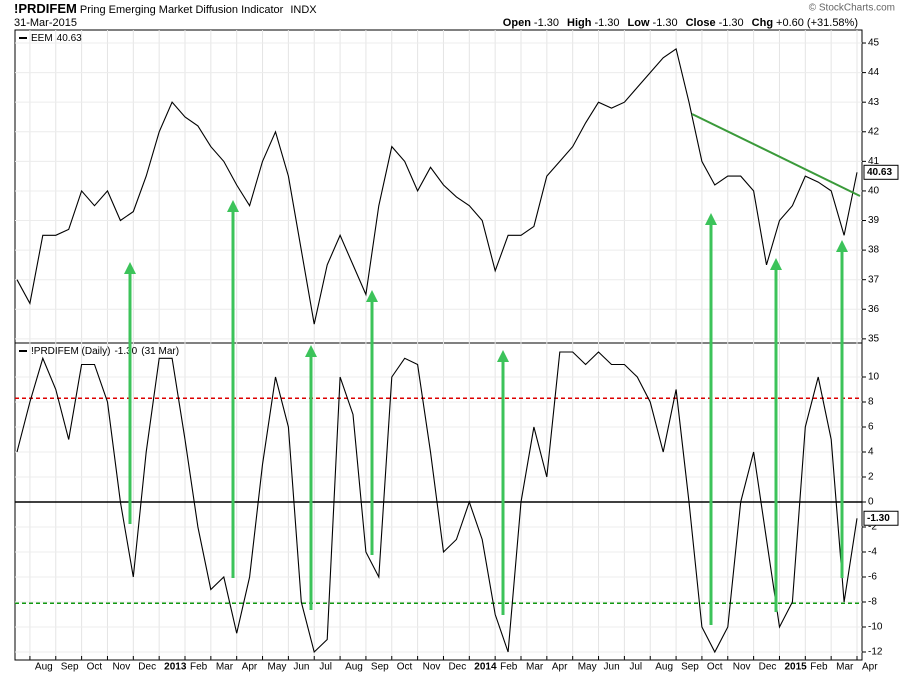  I want to click on y-tick-label: 40, so click(874, 191).